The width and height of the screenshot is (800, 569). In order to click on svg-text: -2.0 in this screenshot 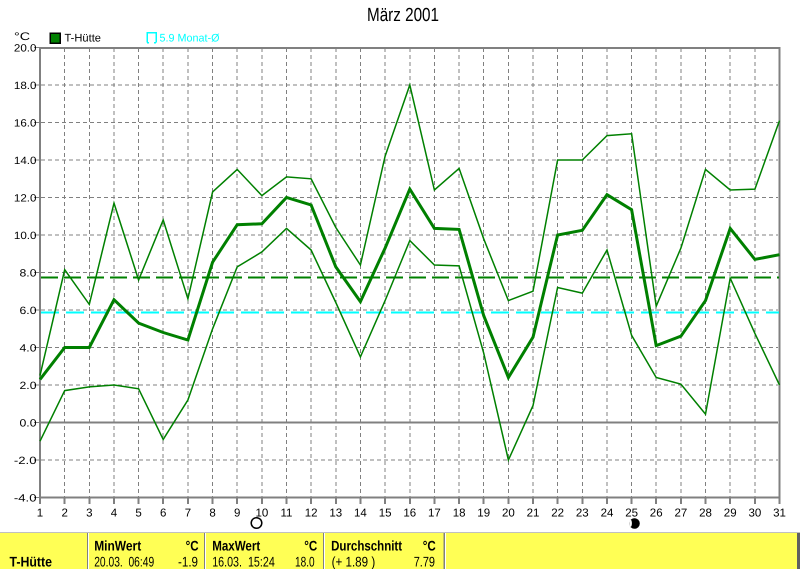, I will do `click(25, 461)`.